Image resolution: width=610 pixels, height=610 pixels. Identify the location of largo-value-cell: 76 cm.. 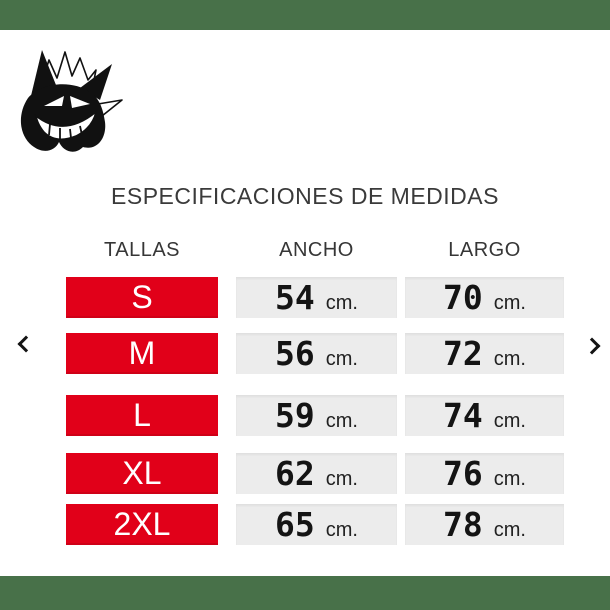
(484, 473).